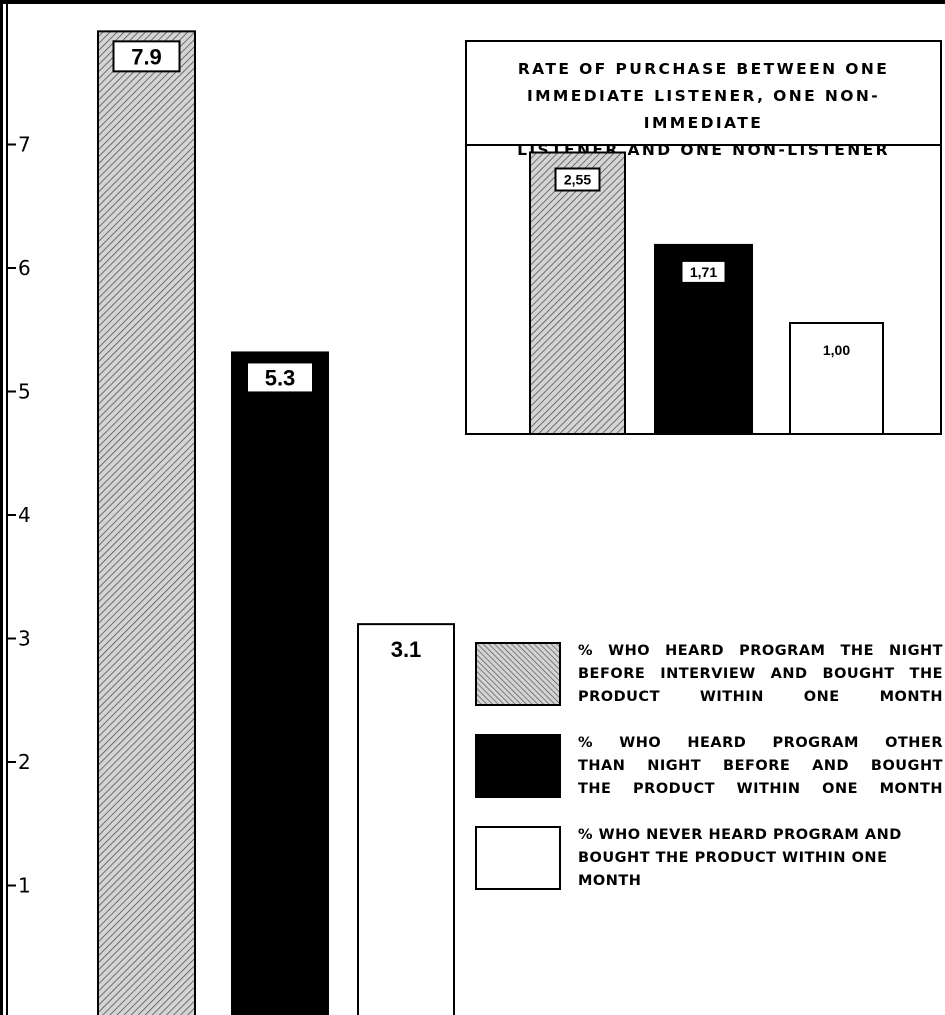 Image resolution: width=945 pixels, height=1015 pixels. I want to click on y-tick-label: 6, so click(24, 268).